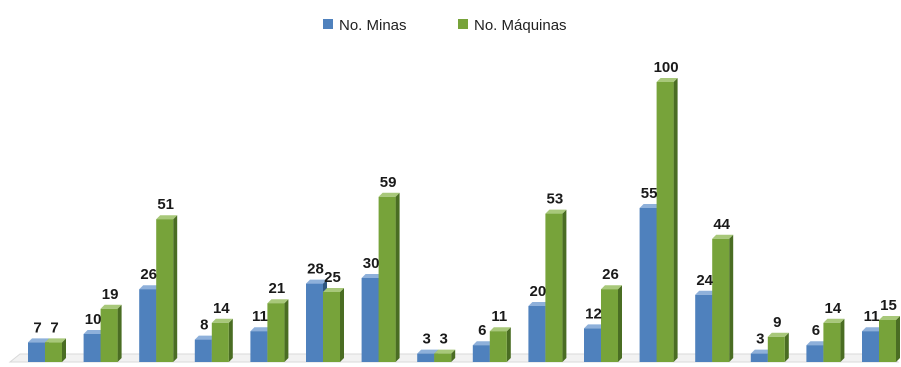 Image resolution: width=901 pixels, height=367 pixels. What do you see at coordinates (610, 274) in the screenshot?
I see `data-label-maquinas-11: 26` at bounding box center [610, 274].